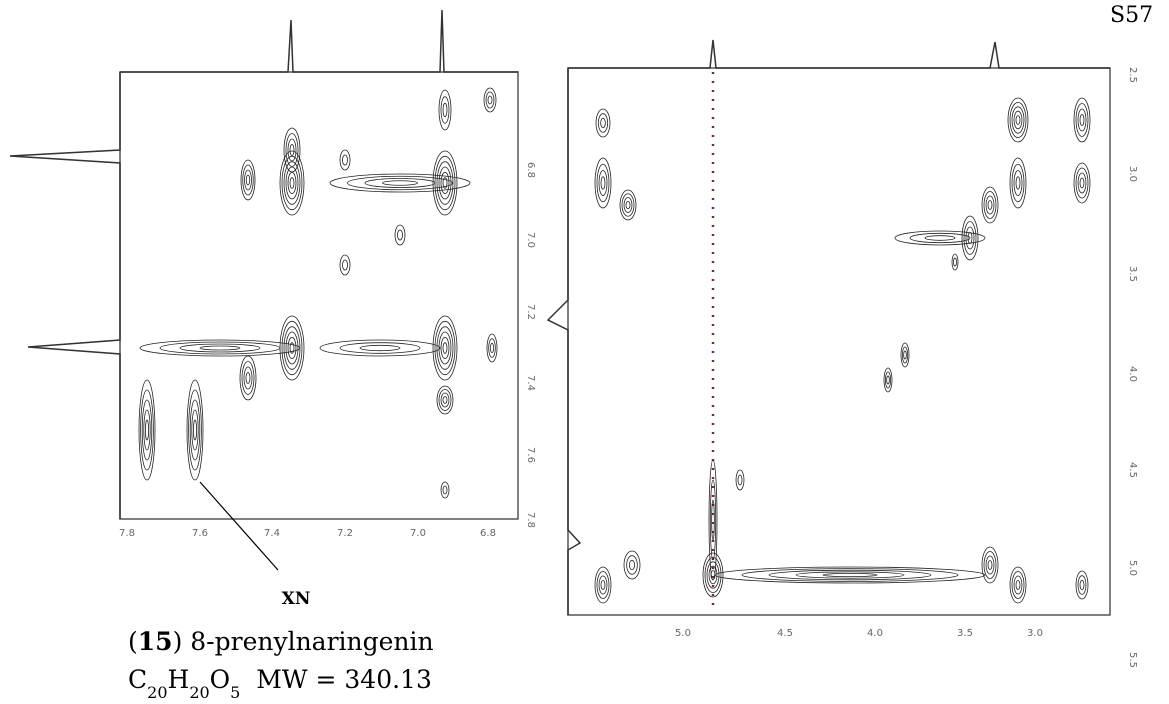 The width and height of the screenshot is (1169, 704). What do you see at coordinates (1132, 174) in the screenshot?
I see `y-tick-label: 3.0` at bounding box center [1132, 174].